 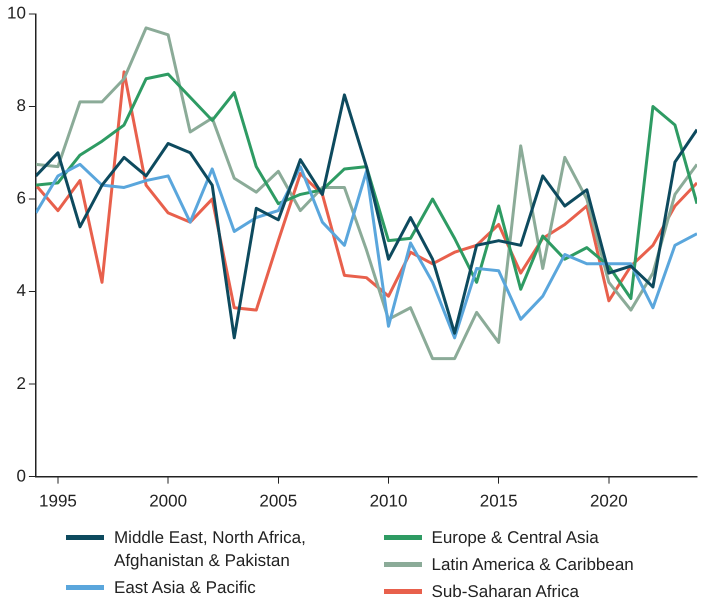 What do you see at coordinates (168, 500) in the screenshot?
I see `x-tick-label: 2000` at bounding box center [168, 500].